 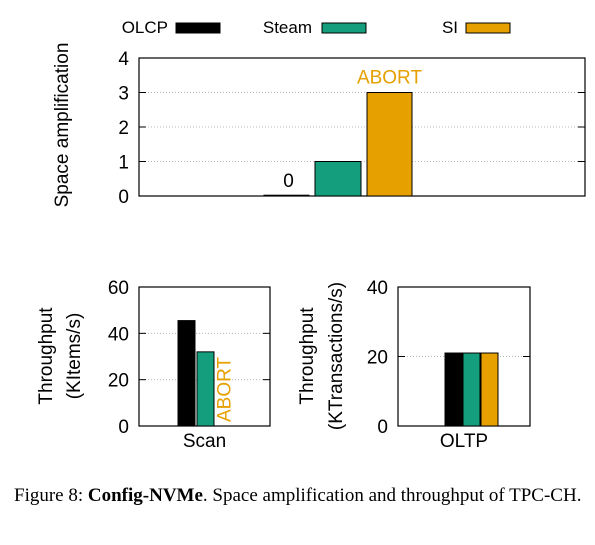 I want to click on oltp-throughput-chart: 0 20 40 Throughput (KTransactions/s) OLTP, so click(x=414, y=365).